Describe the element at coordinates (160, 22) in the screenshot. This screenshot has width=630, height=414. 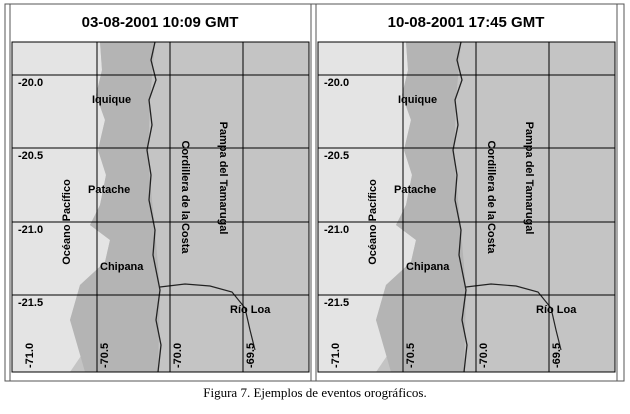
I see `panel-title: 03-08-2001 10:09 GMT` at that location.